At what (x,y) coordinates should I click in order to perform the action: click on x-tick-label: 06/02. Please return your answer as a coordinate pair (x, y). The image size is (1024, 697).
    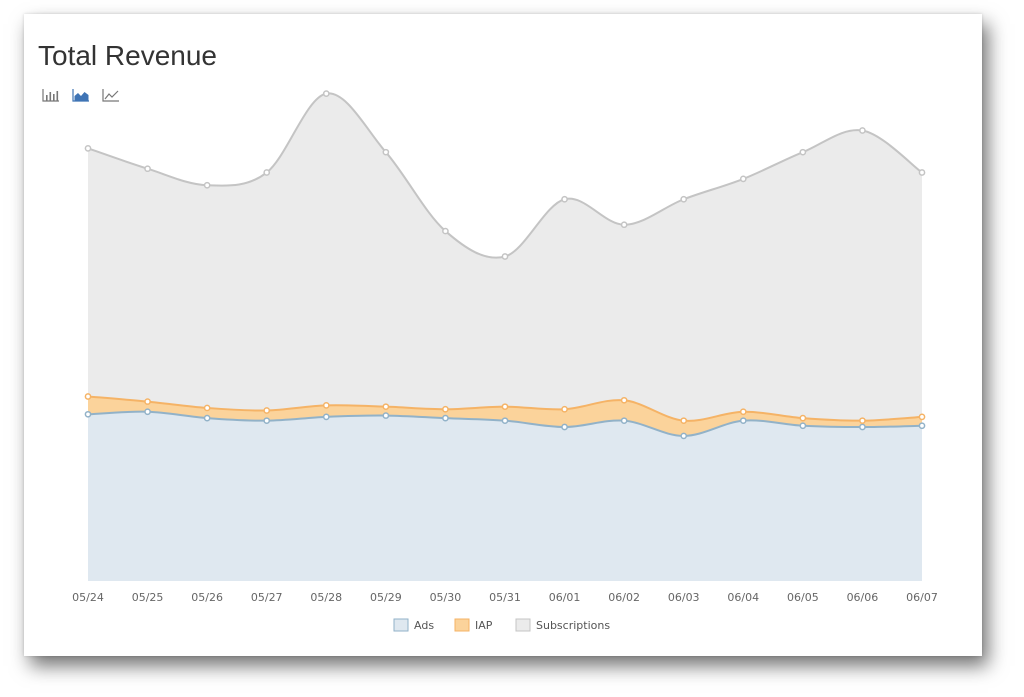
    Looking at the image, I should click on (624, 597).